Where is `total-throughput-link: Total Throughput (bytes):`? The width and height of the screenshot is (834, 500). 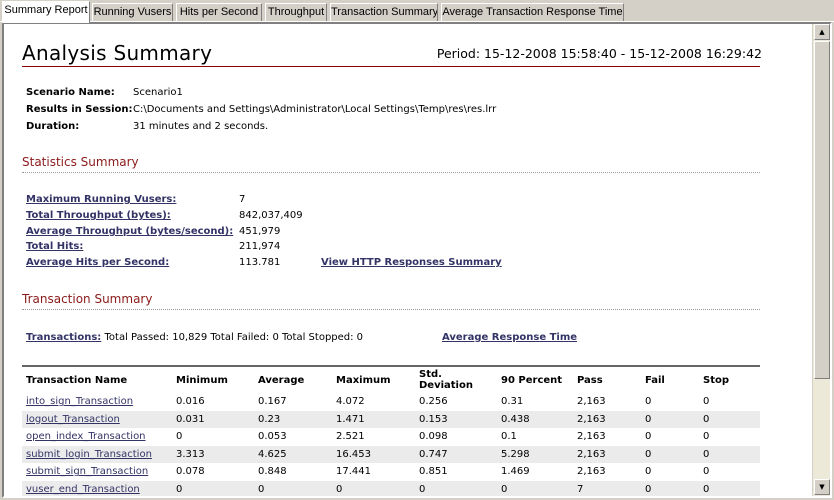 total-throughput-link: Total Throughput (bytes): is located at coordinates (98, 215).